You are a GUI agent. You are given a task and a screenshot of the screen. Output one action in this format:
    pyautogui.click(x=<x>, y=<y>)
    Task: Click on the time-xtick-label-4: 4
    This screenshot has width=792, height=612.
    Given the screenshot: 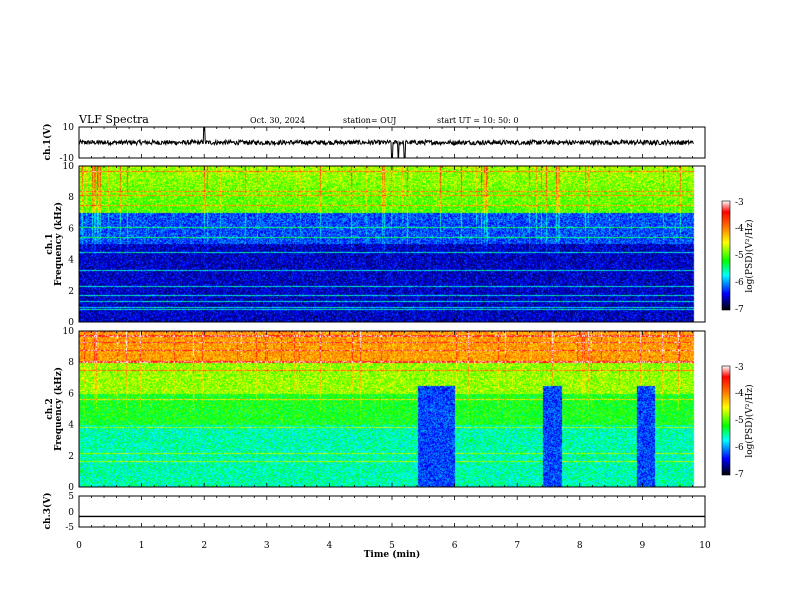 What is the action you would take?
    pyautogui.click(x=330, y=546)
    